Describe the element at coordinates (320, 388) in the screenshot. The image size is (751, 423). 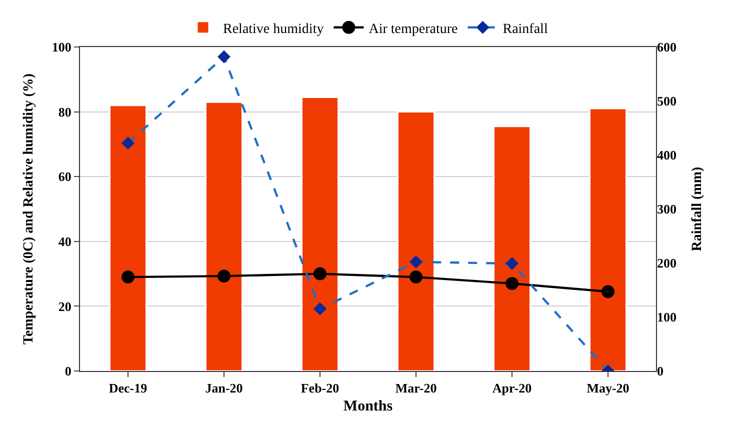
I see `x-tick-label: Feb-20` at that location.